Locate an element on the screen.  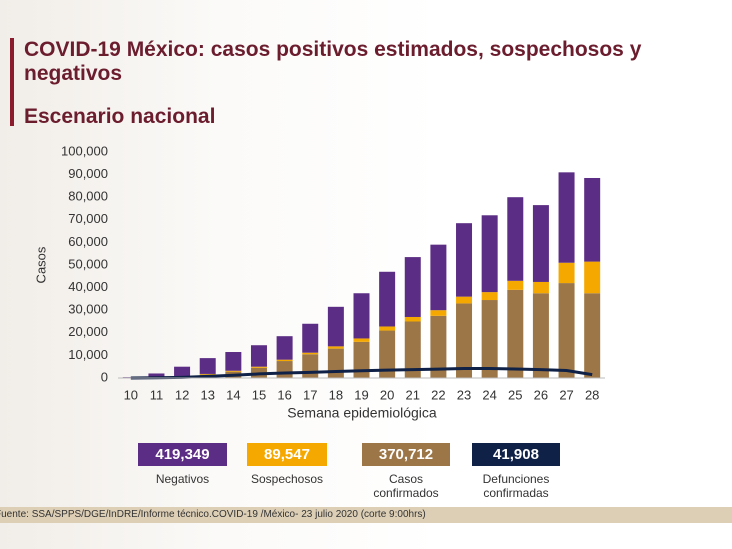
x-tick-label: 13 is located at coordinates (207, 394).